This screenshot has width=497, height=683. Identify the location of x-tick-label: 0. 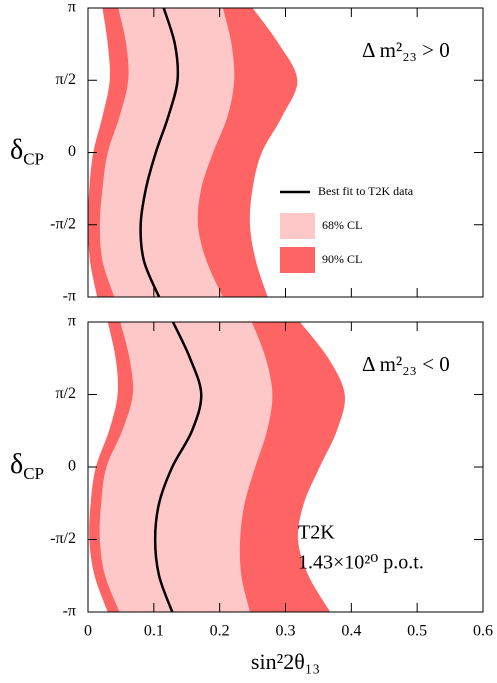
(88, 631).